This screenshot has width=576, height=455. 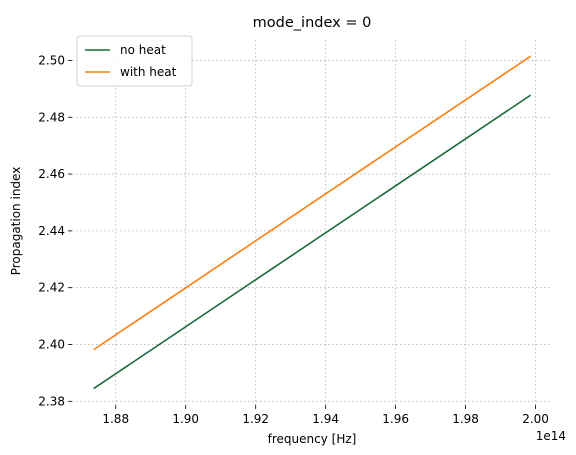 What do you see at coordinates (395, 419) in the screenshot?
I see `x-tick-label: 1.96` at bounding box center [395, 419].